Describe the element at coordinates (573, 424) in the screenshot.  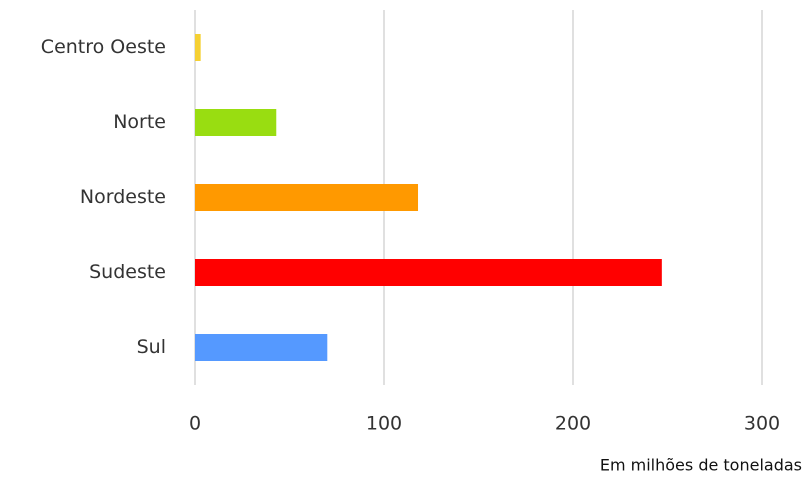
I see `x-tick-label: 200` at that location.